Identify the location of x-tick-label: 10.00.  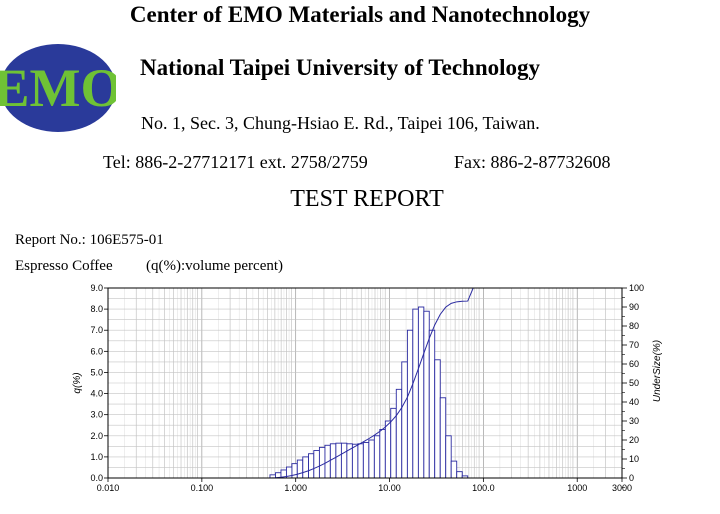
(389, 488).